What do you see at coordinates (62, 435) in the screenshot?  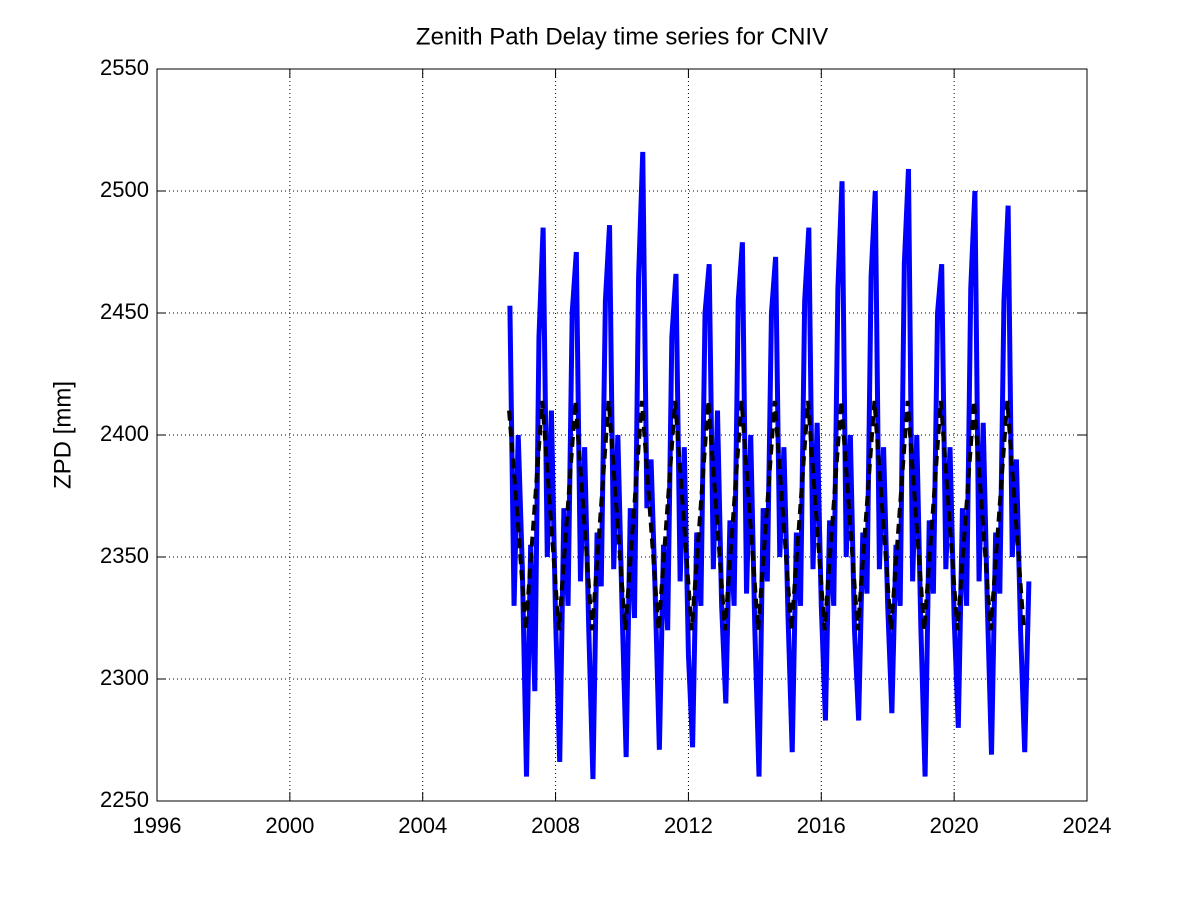 I see `y-axis-label: ZPD [mm]` at bounding box center [62, 435].